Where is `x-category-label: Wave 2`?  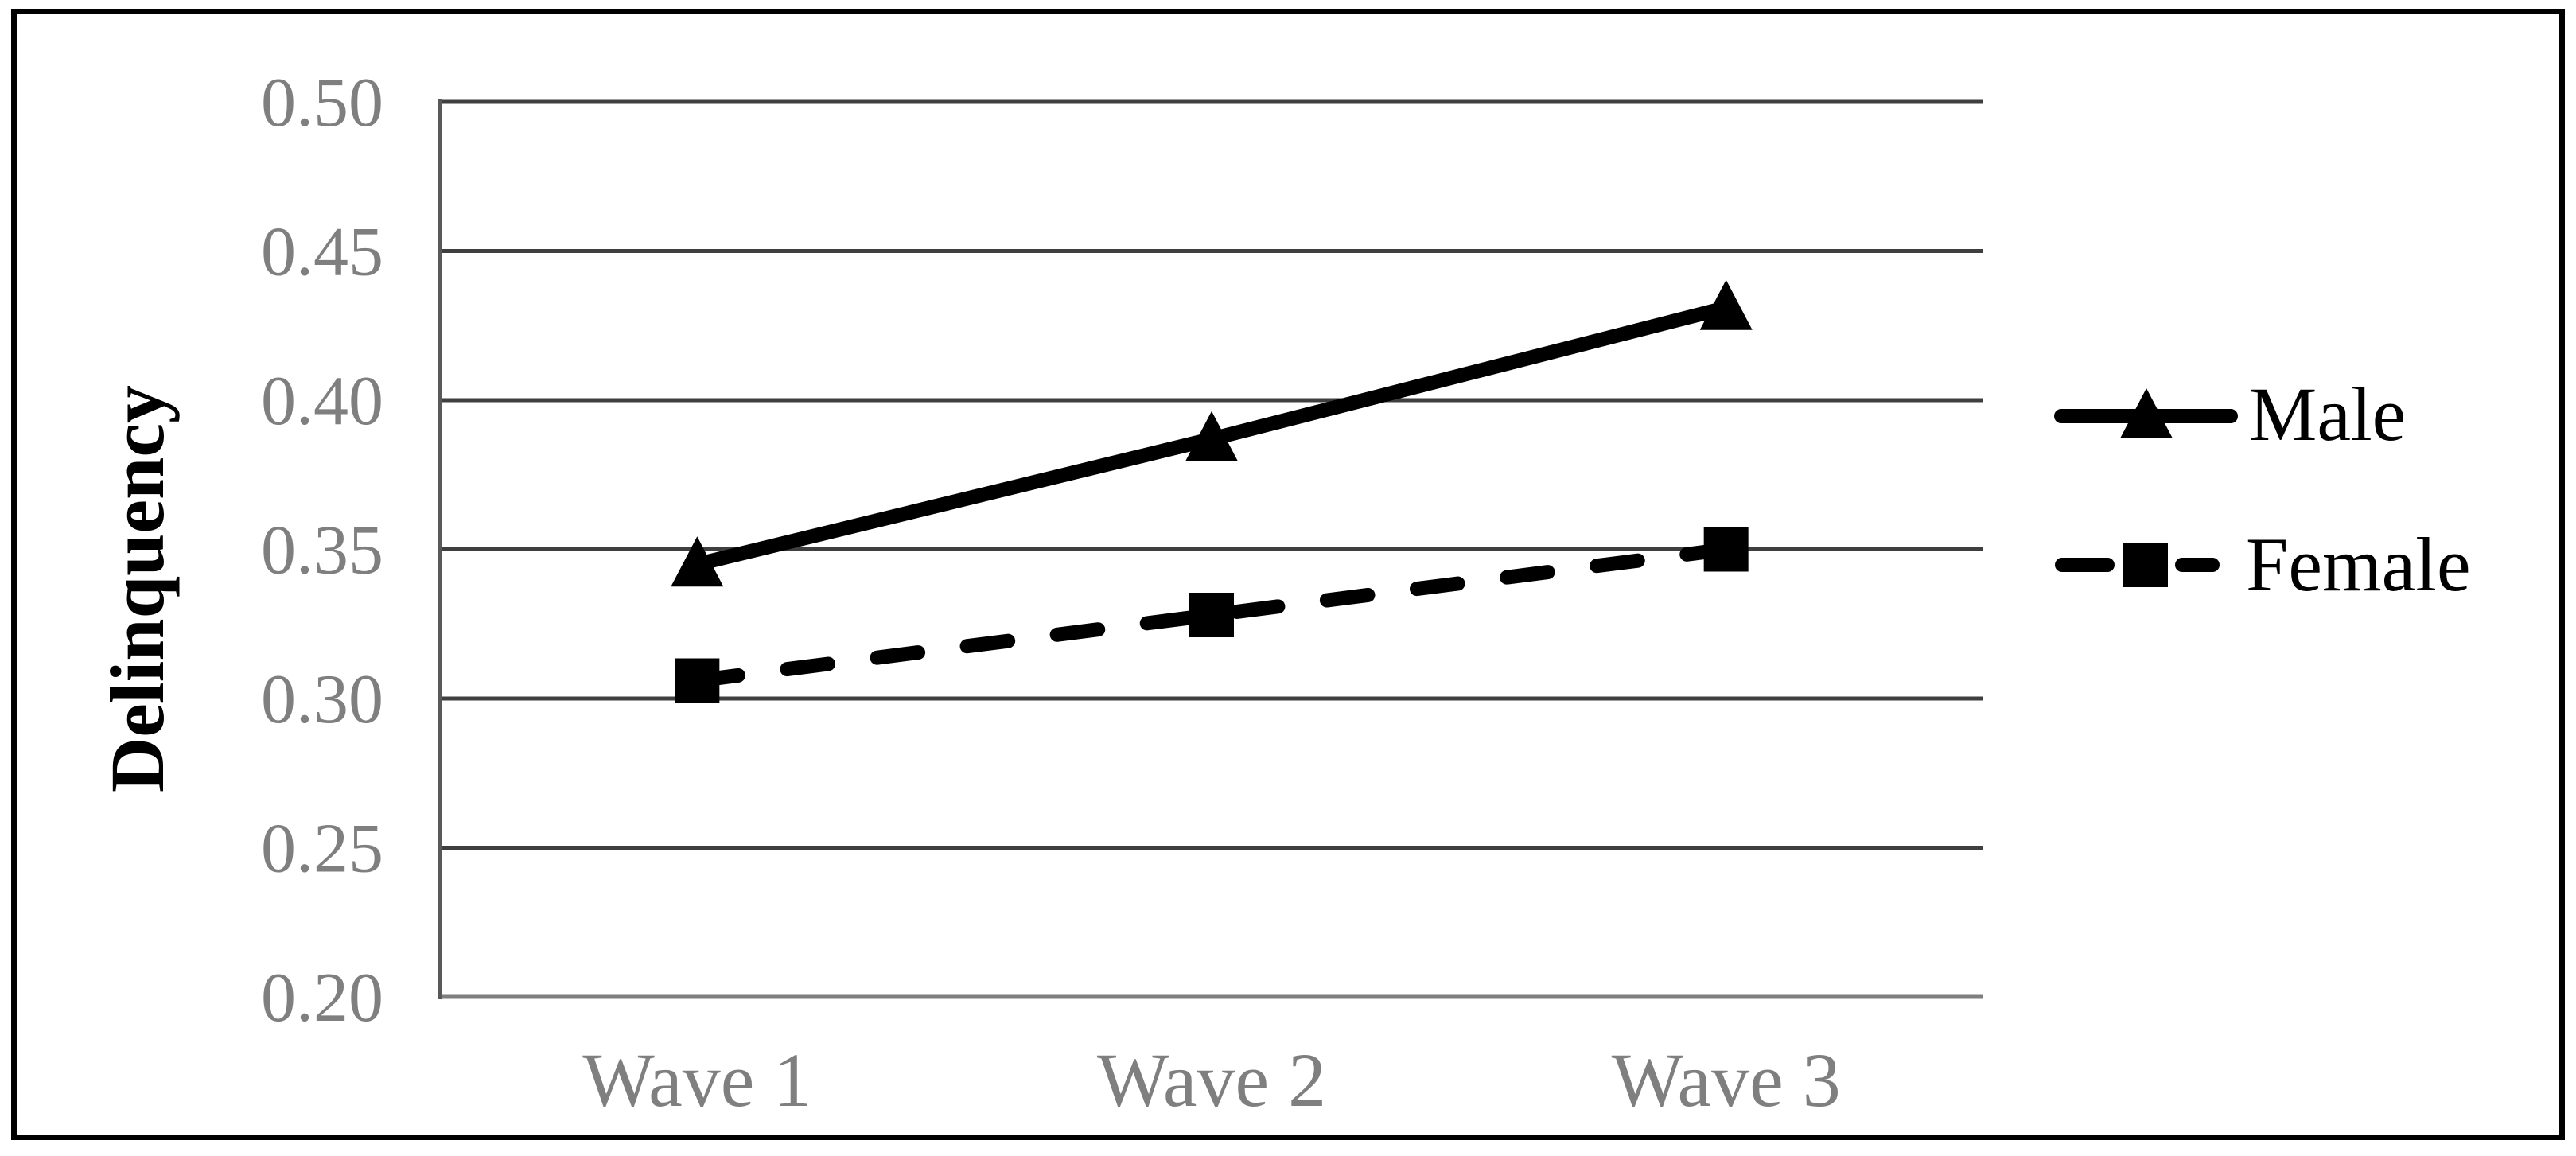 x-category-label: Wave 2 is located at coordinates (1212, 1080).